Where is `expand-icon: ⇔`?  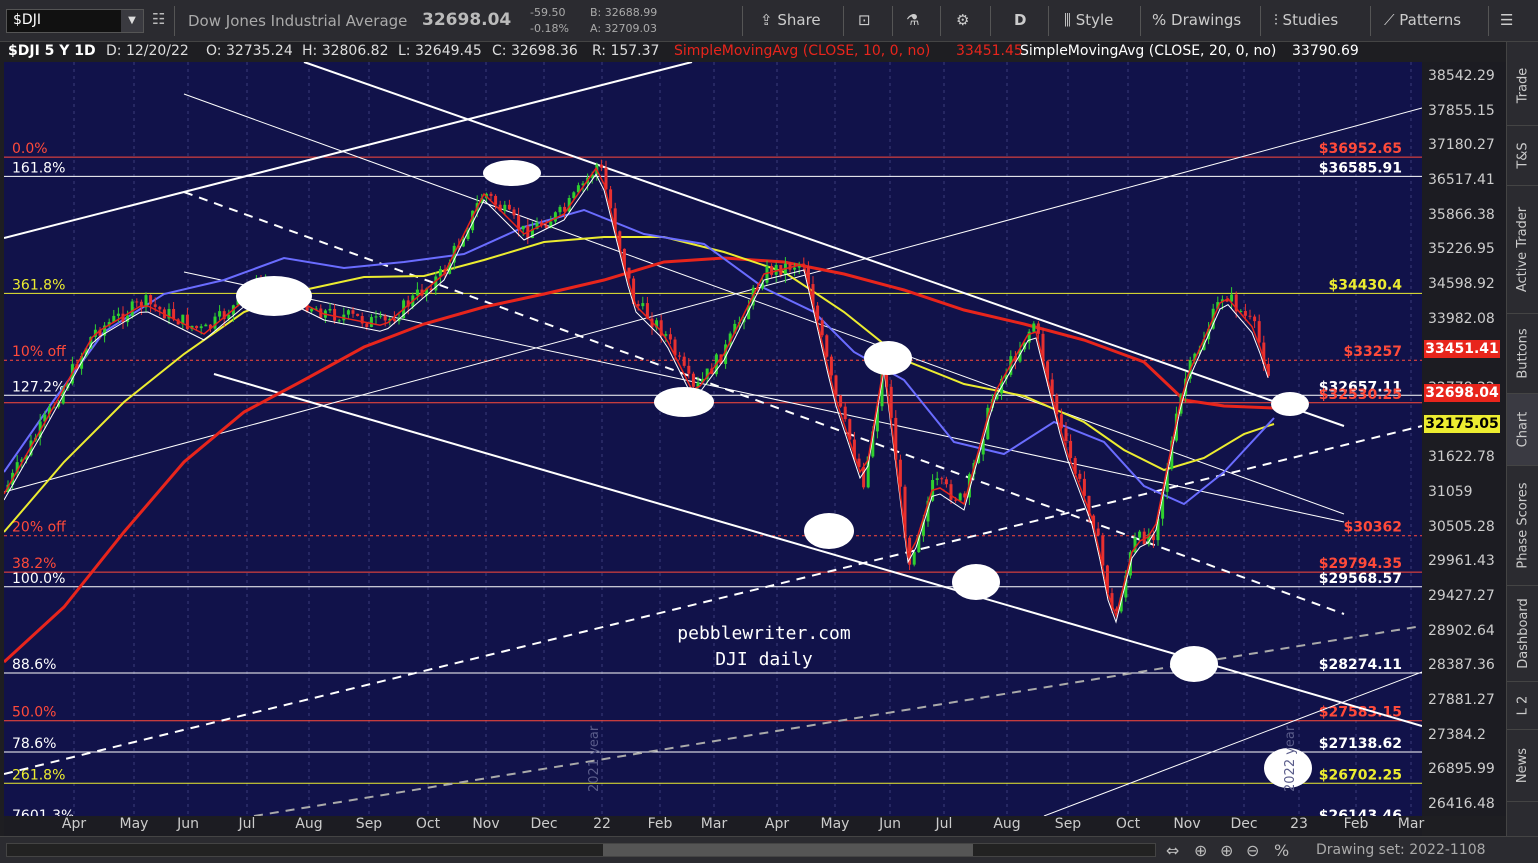
expand-icon: ⇔ is located at coordinates (1173, 850).